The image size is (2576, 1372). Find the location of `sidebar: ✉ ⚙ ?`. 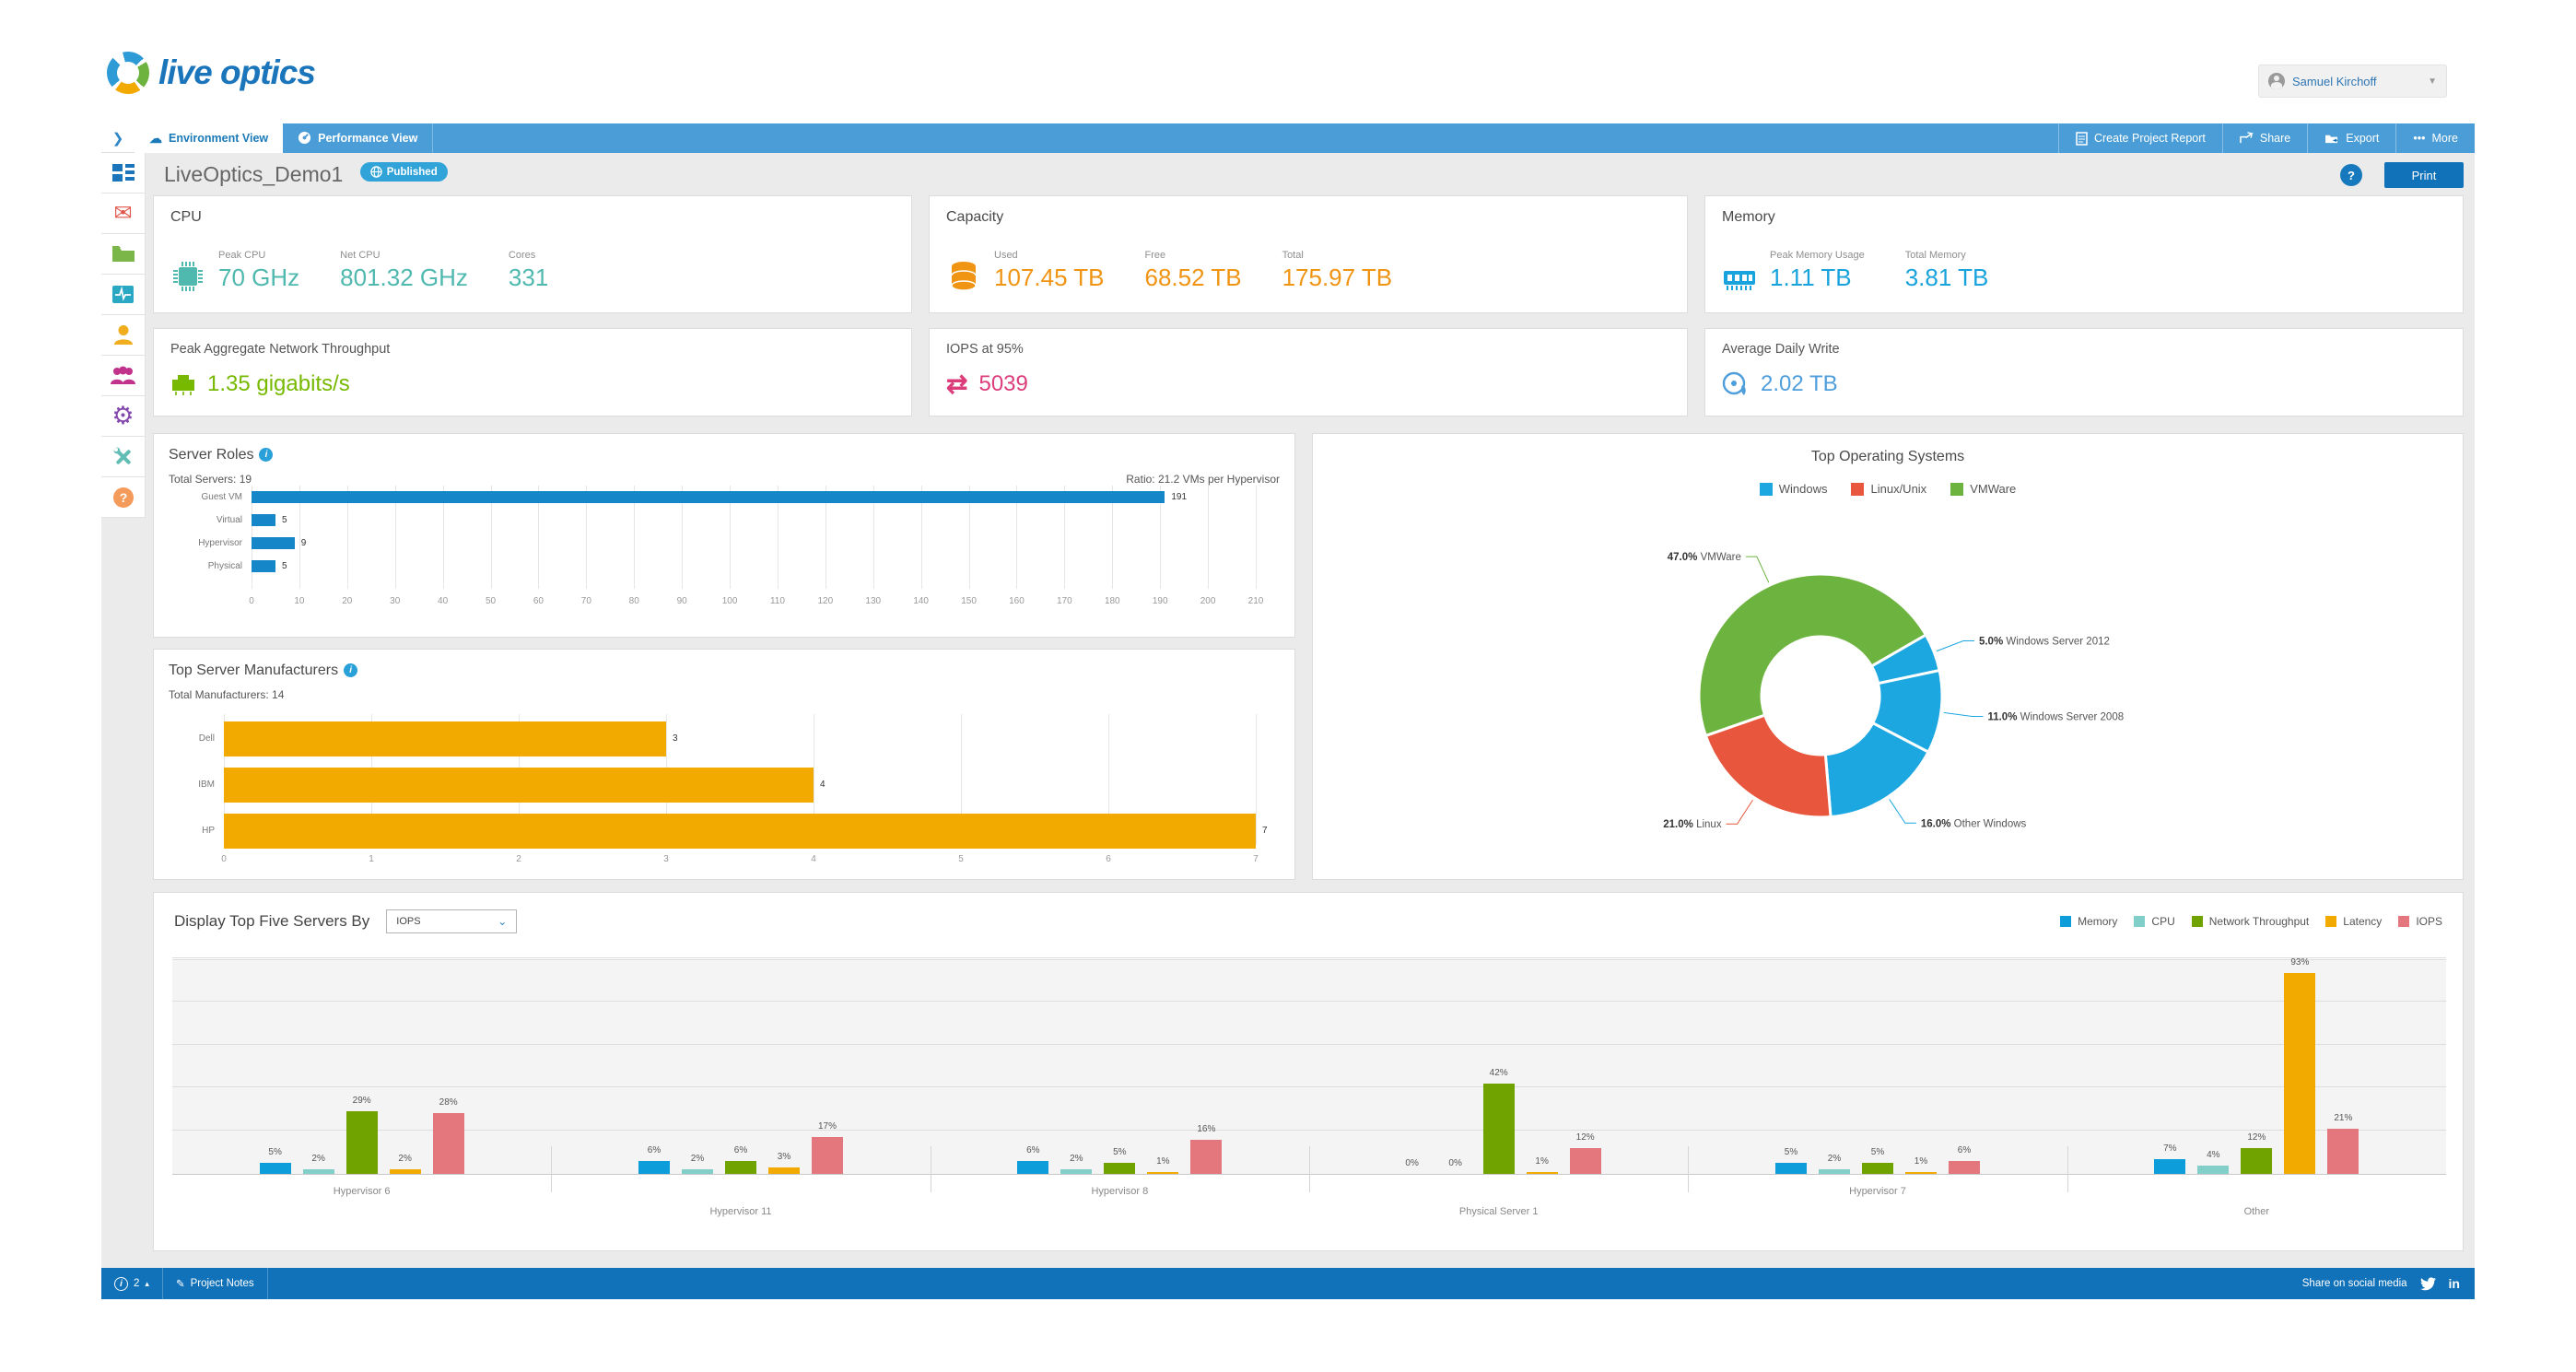

sidebar: ✉ ⚙ ? is located at coordinates (123, 335).